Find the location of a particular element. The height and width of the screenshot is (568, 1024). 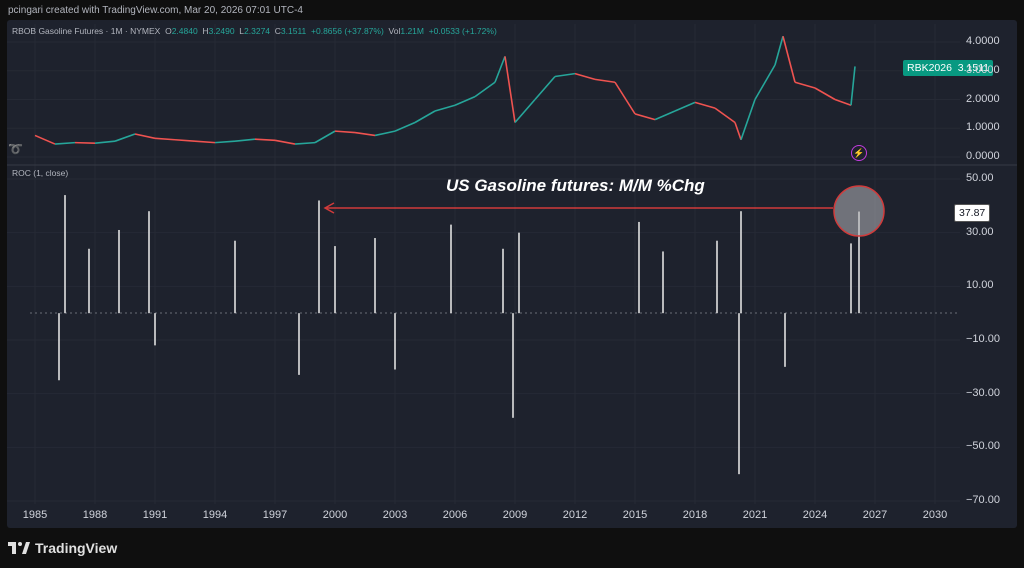

annotation-arrow-head is located at coordinates (329, 208).